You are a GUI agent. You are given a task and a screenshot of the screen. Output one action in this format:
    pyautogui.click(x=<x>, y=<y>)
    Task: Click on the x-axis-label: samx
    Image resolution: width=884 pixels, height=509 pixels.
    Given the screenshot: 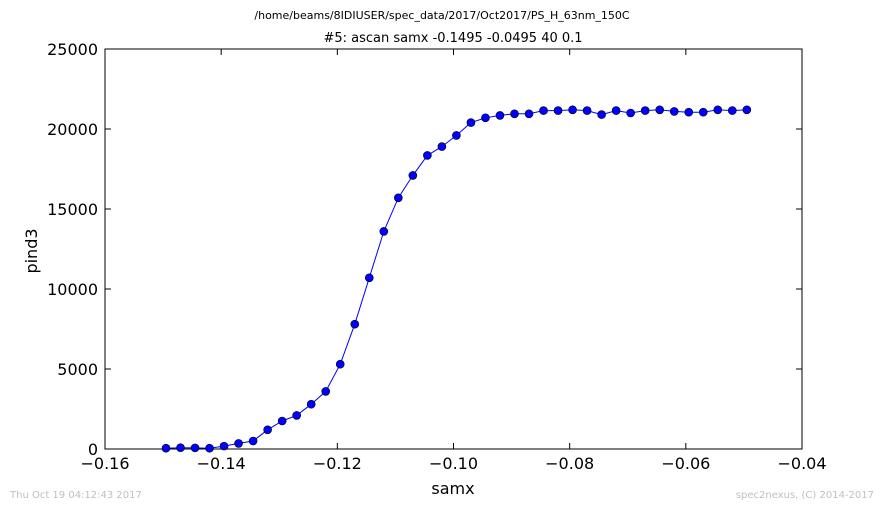 What is the action you would take?
    pyautogui.click(x=452, y=488)
    